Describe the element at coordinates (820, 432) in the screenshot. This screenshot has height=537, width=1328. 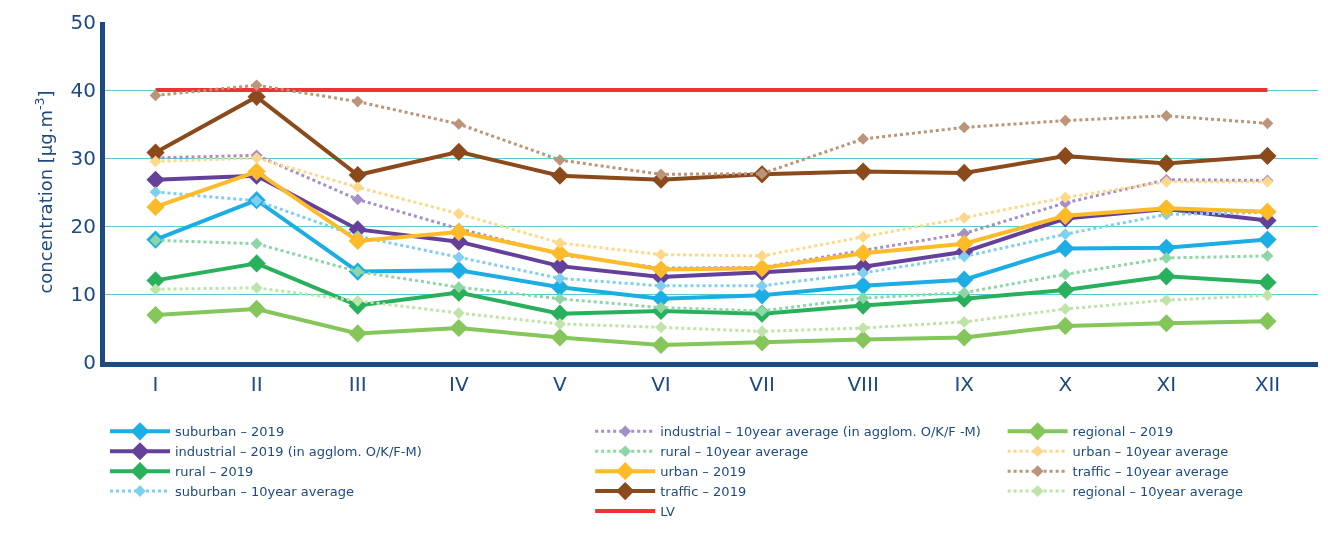
I see `legend-label: industrial – 10year average (in agglom. O/K/F -M)` at that location.